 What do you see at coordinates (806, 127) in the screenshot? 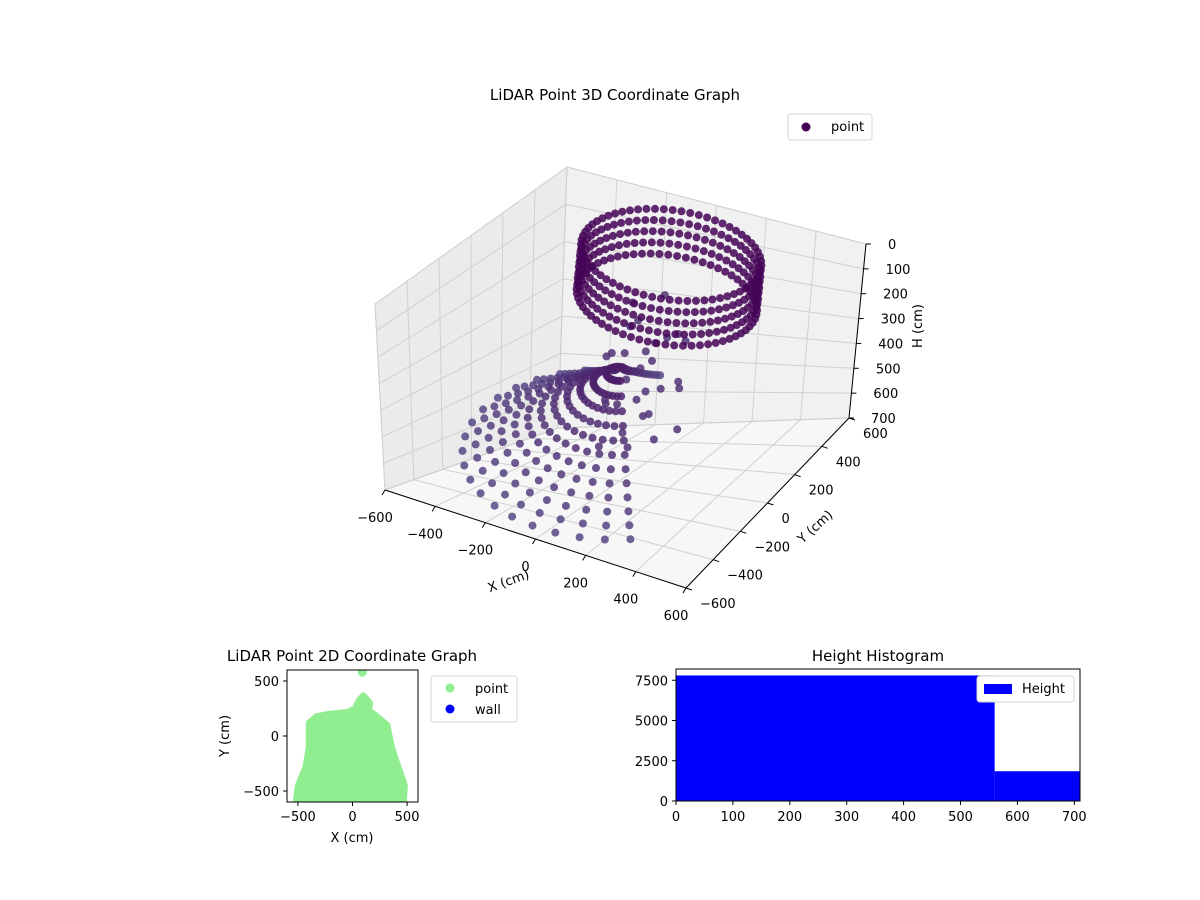
I see `chart-3d-legend-marker` at bounding box center [806, 127].